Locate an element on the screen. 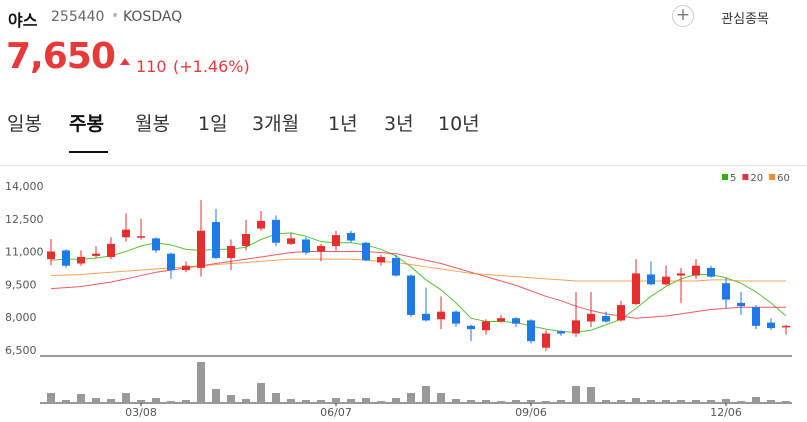 The height and width of the screenshot is (422, 807). x-tick-label: 09/06 is located at coordinates (531, 412).